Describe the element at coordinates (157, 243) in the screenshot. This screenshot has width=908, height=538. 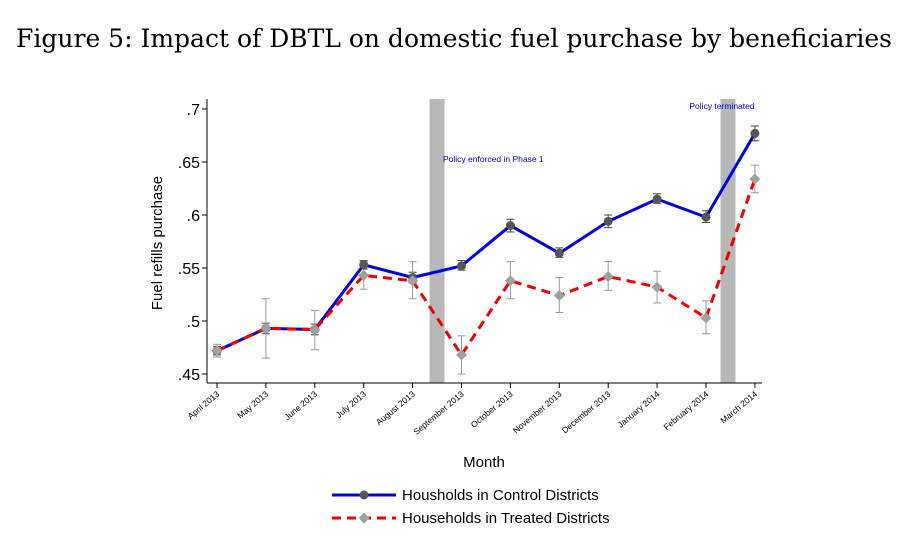
I see `y-axis-label: Fuel refills purchase` at that location.